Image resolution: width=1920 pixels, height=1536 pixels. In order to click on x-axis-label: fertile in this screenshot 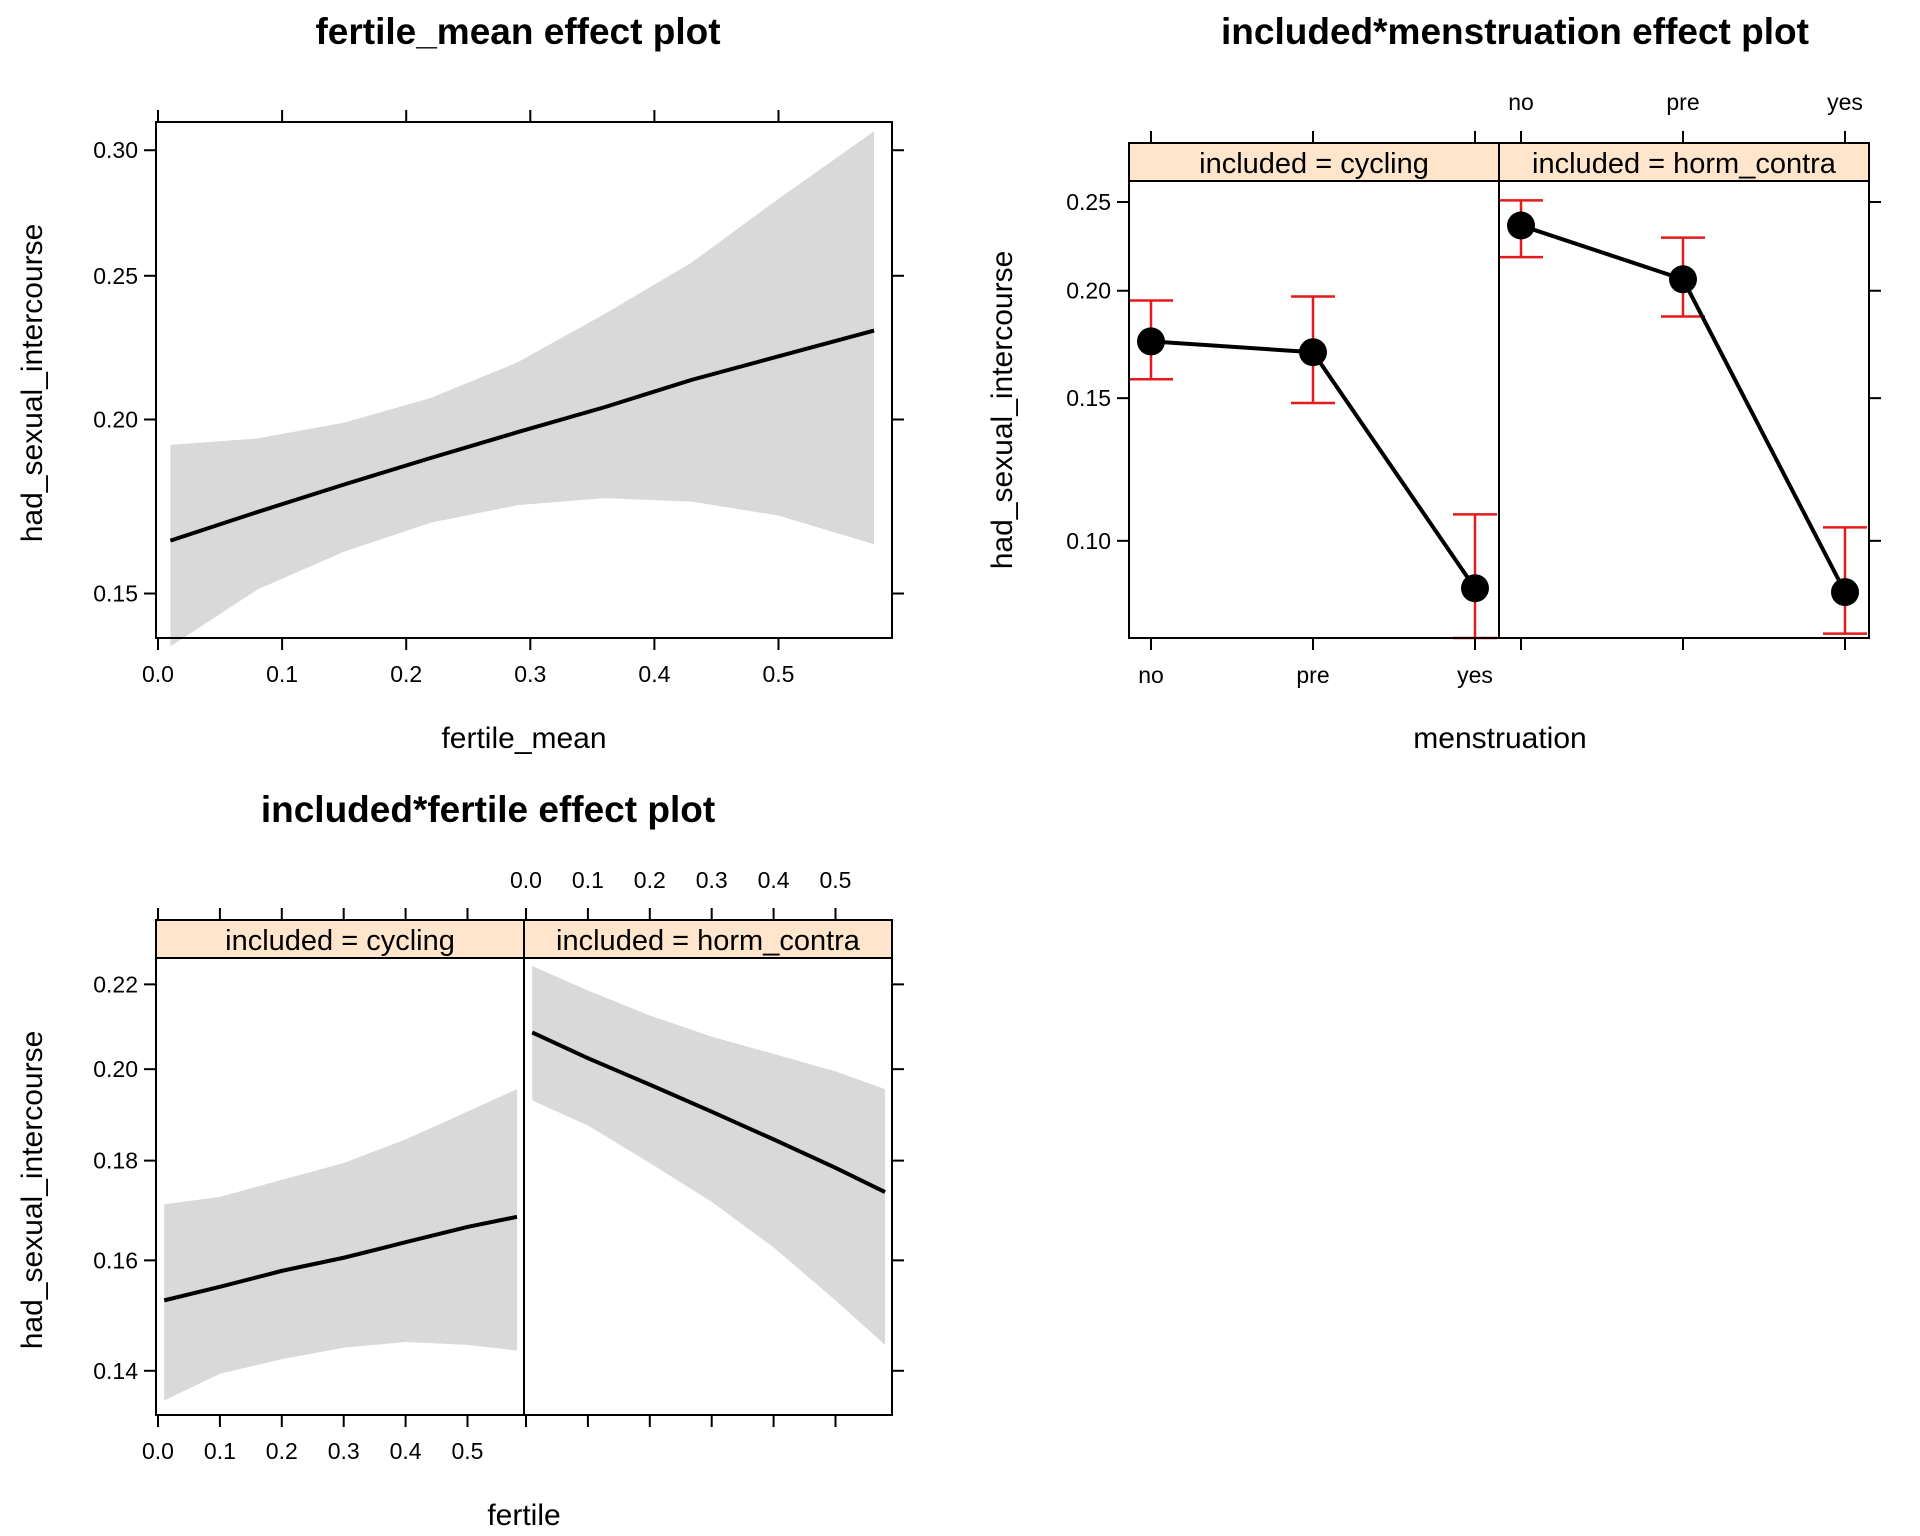, I will do `click(523, 1515)`.